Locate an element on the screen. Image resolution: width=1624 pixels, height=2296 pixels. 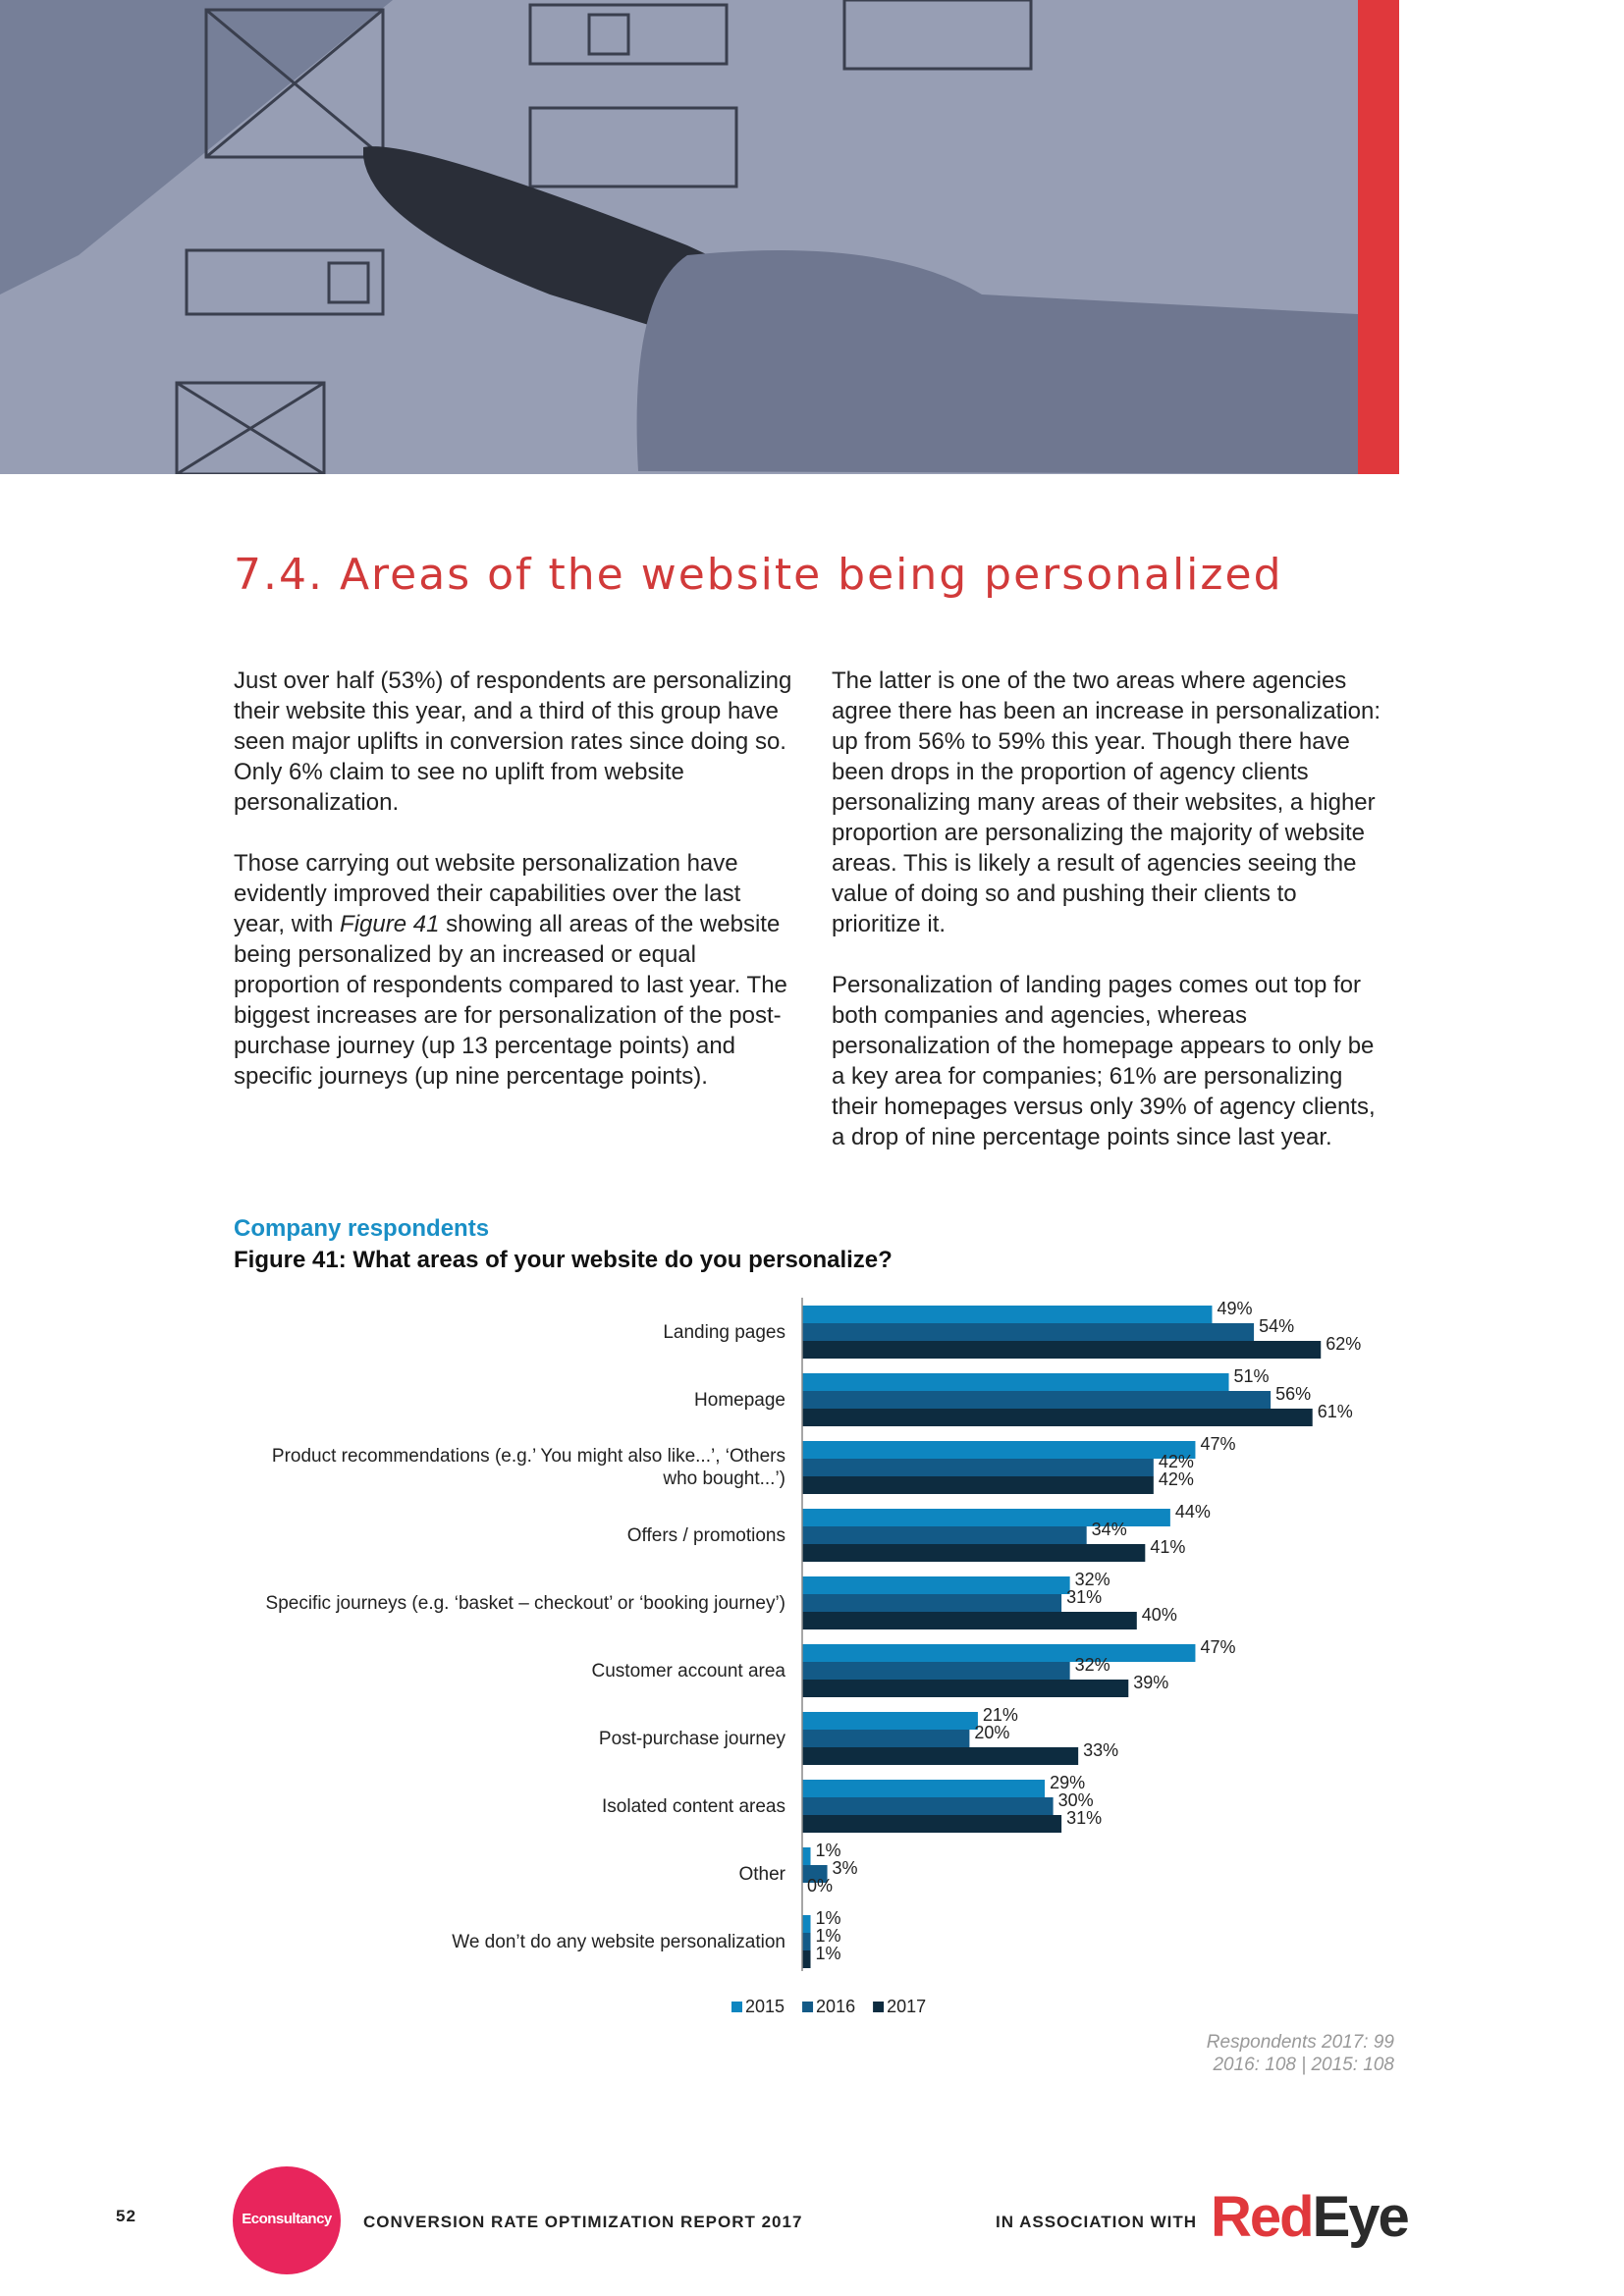
category-label: Homepage is located at coordinates (739, 1400).